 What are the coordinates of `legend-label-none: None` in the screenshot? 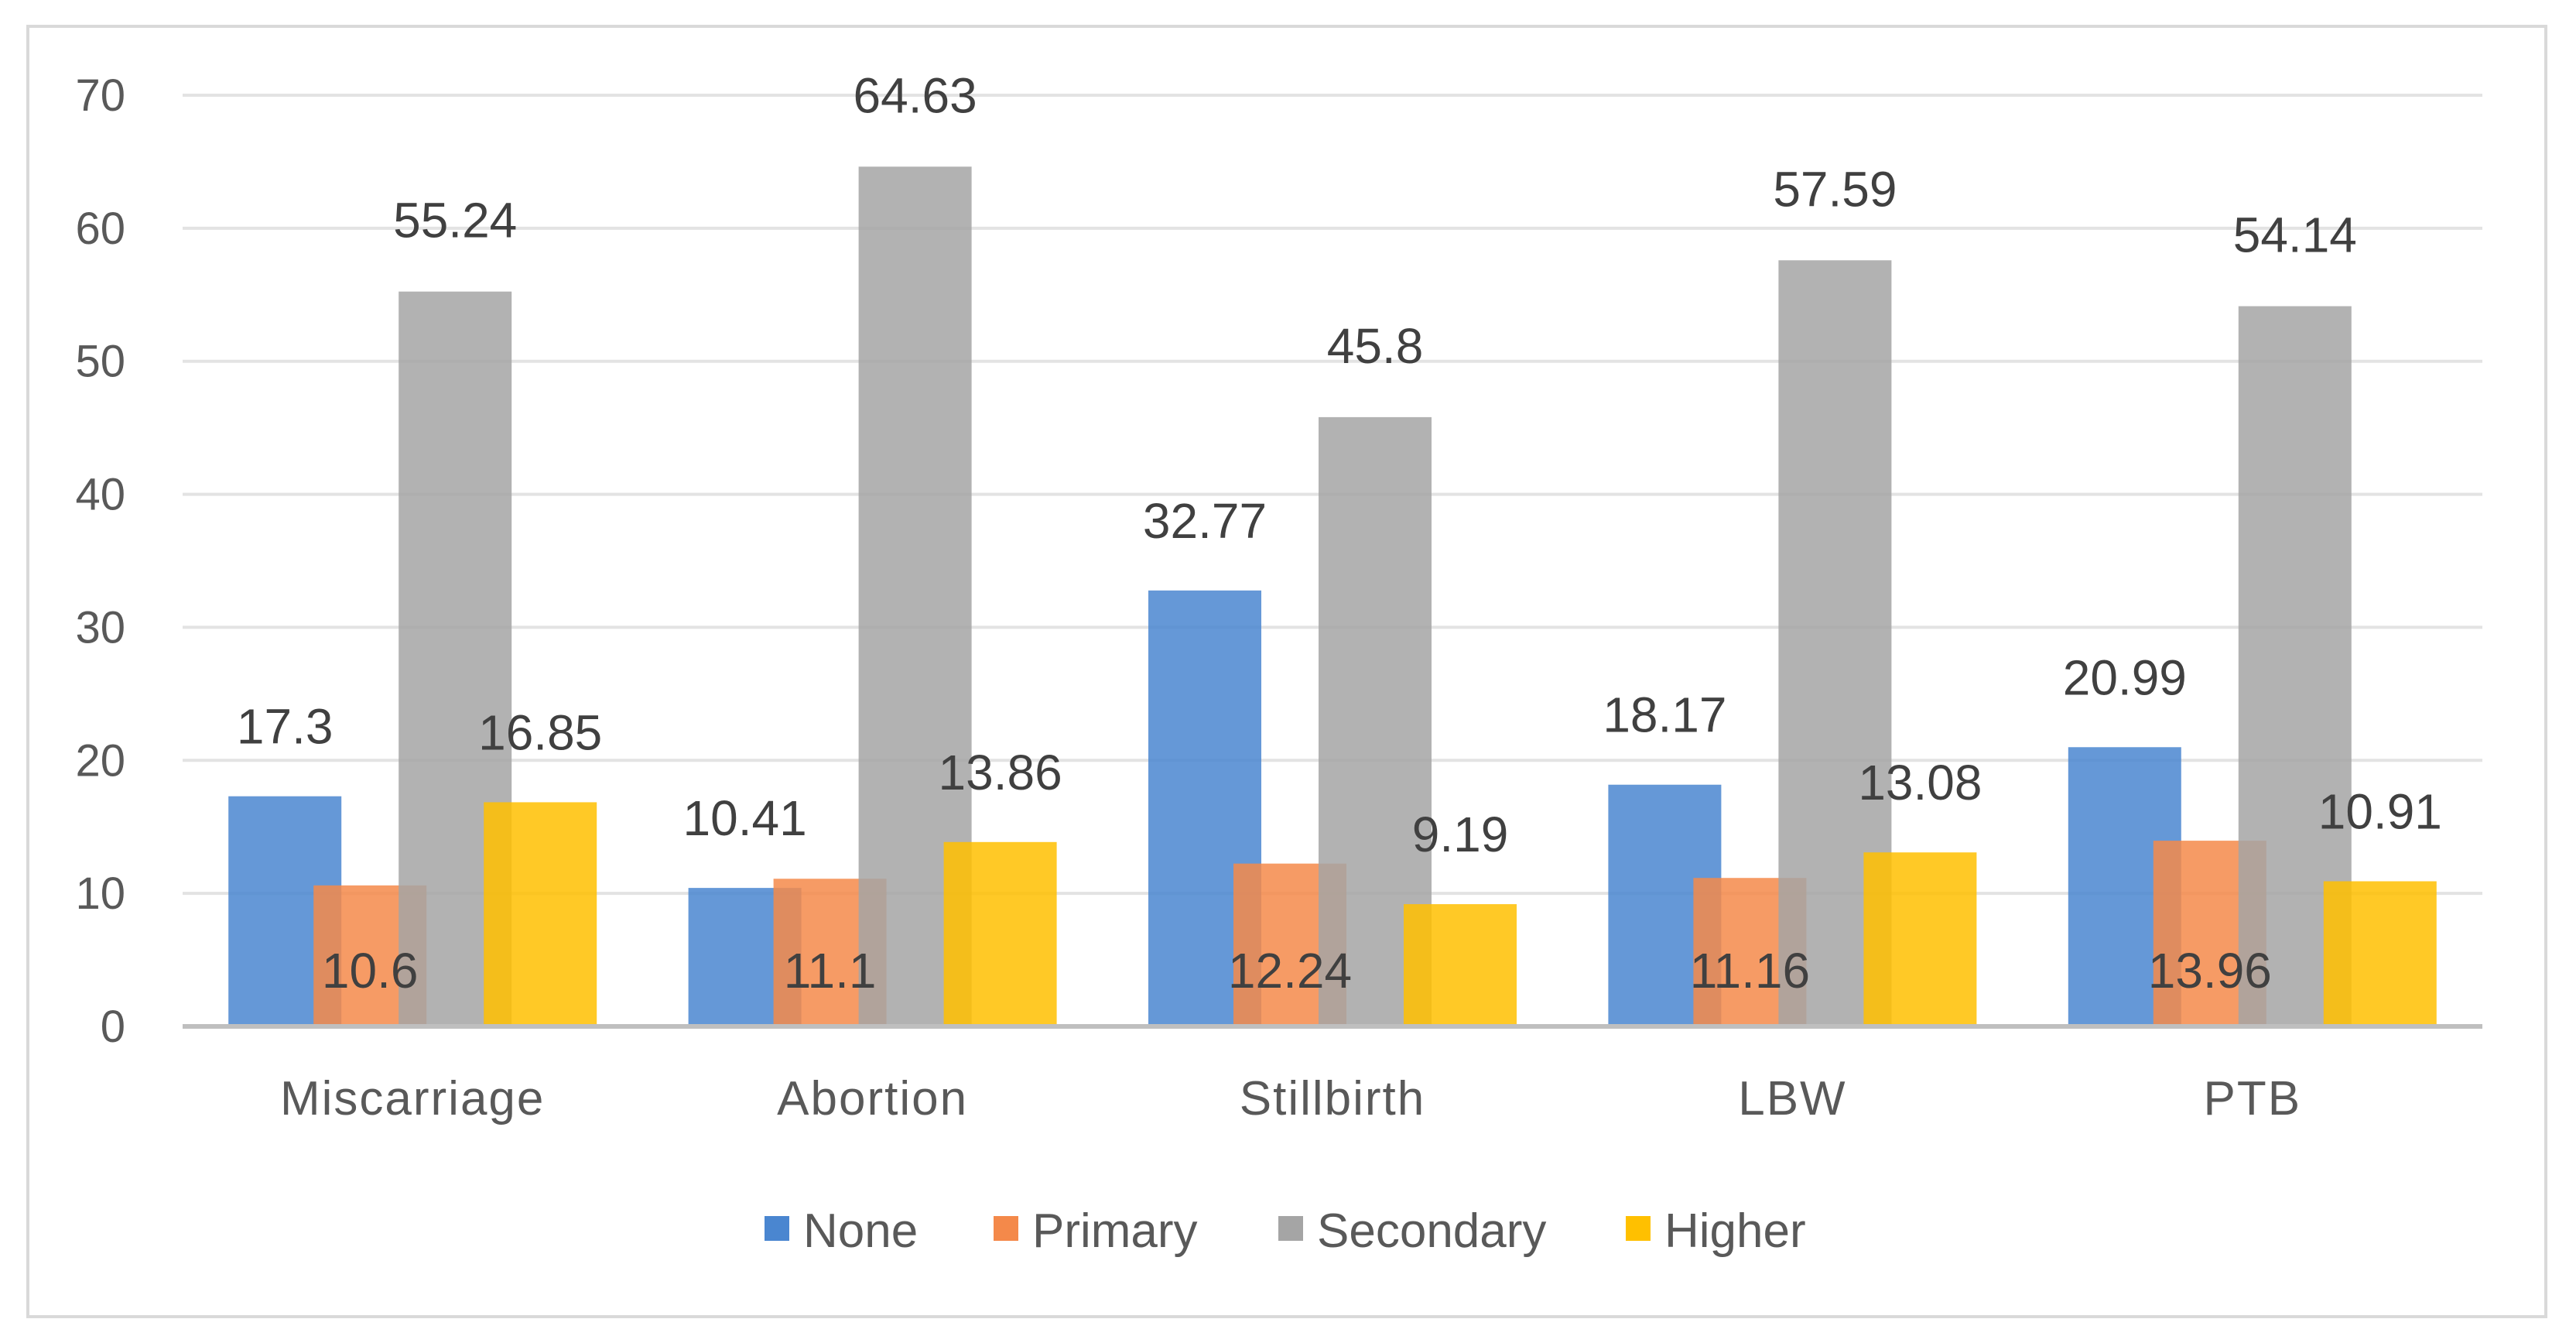 It's located at (861, 1231).